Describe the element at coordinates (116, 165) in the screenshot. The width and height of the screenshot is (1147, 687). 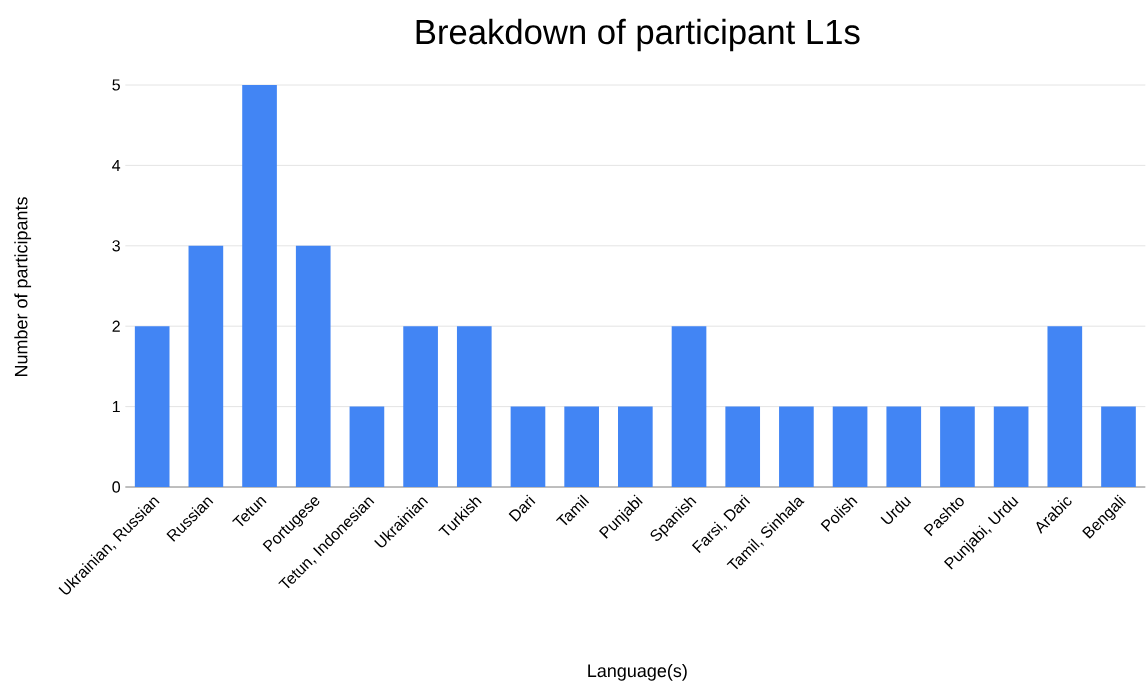
I see `y-tick-label: 4` at that location.